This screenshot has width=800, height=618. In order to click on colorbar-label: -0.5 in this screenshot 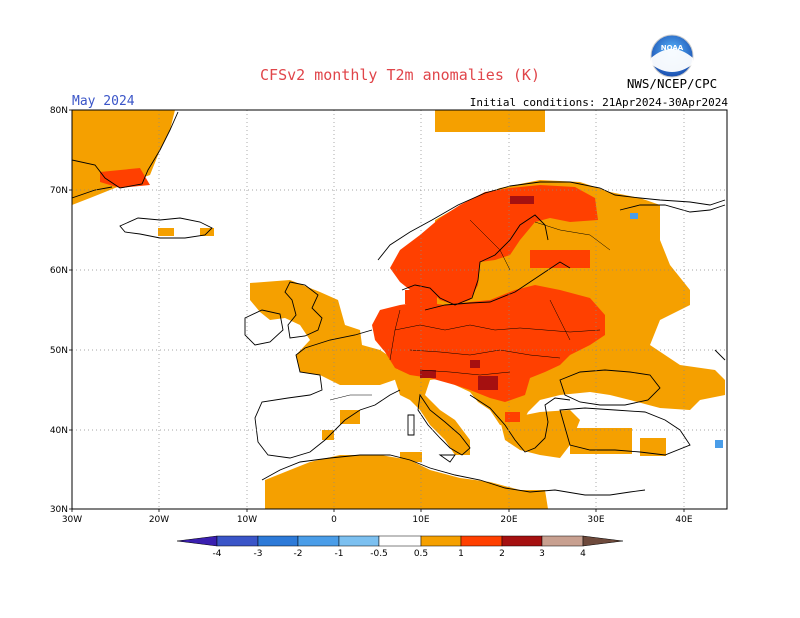, I will do `click(379, 554)`.